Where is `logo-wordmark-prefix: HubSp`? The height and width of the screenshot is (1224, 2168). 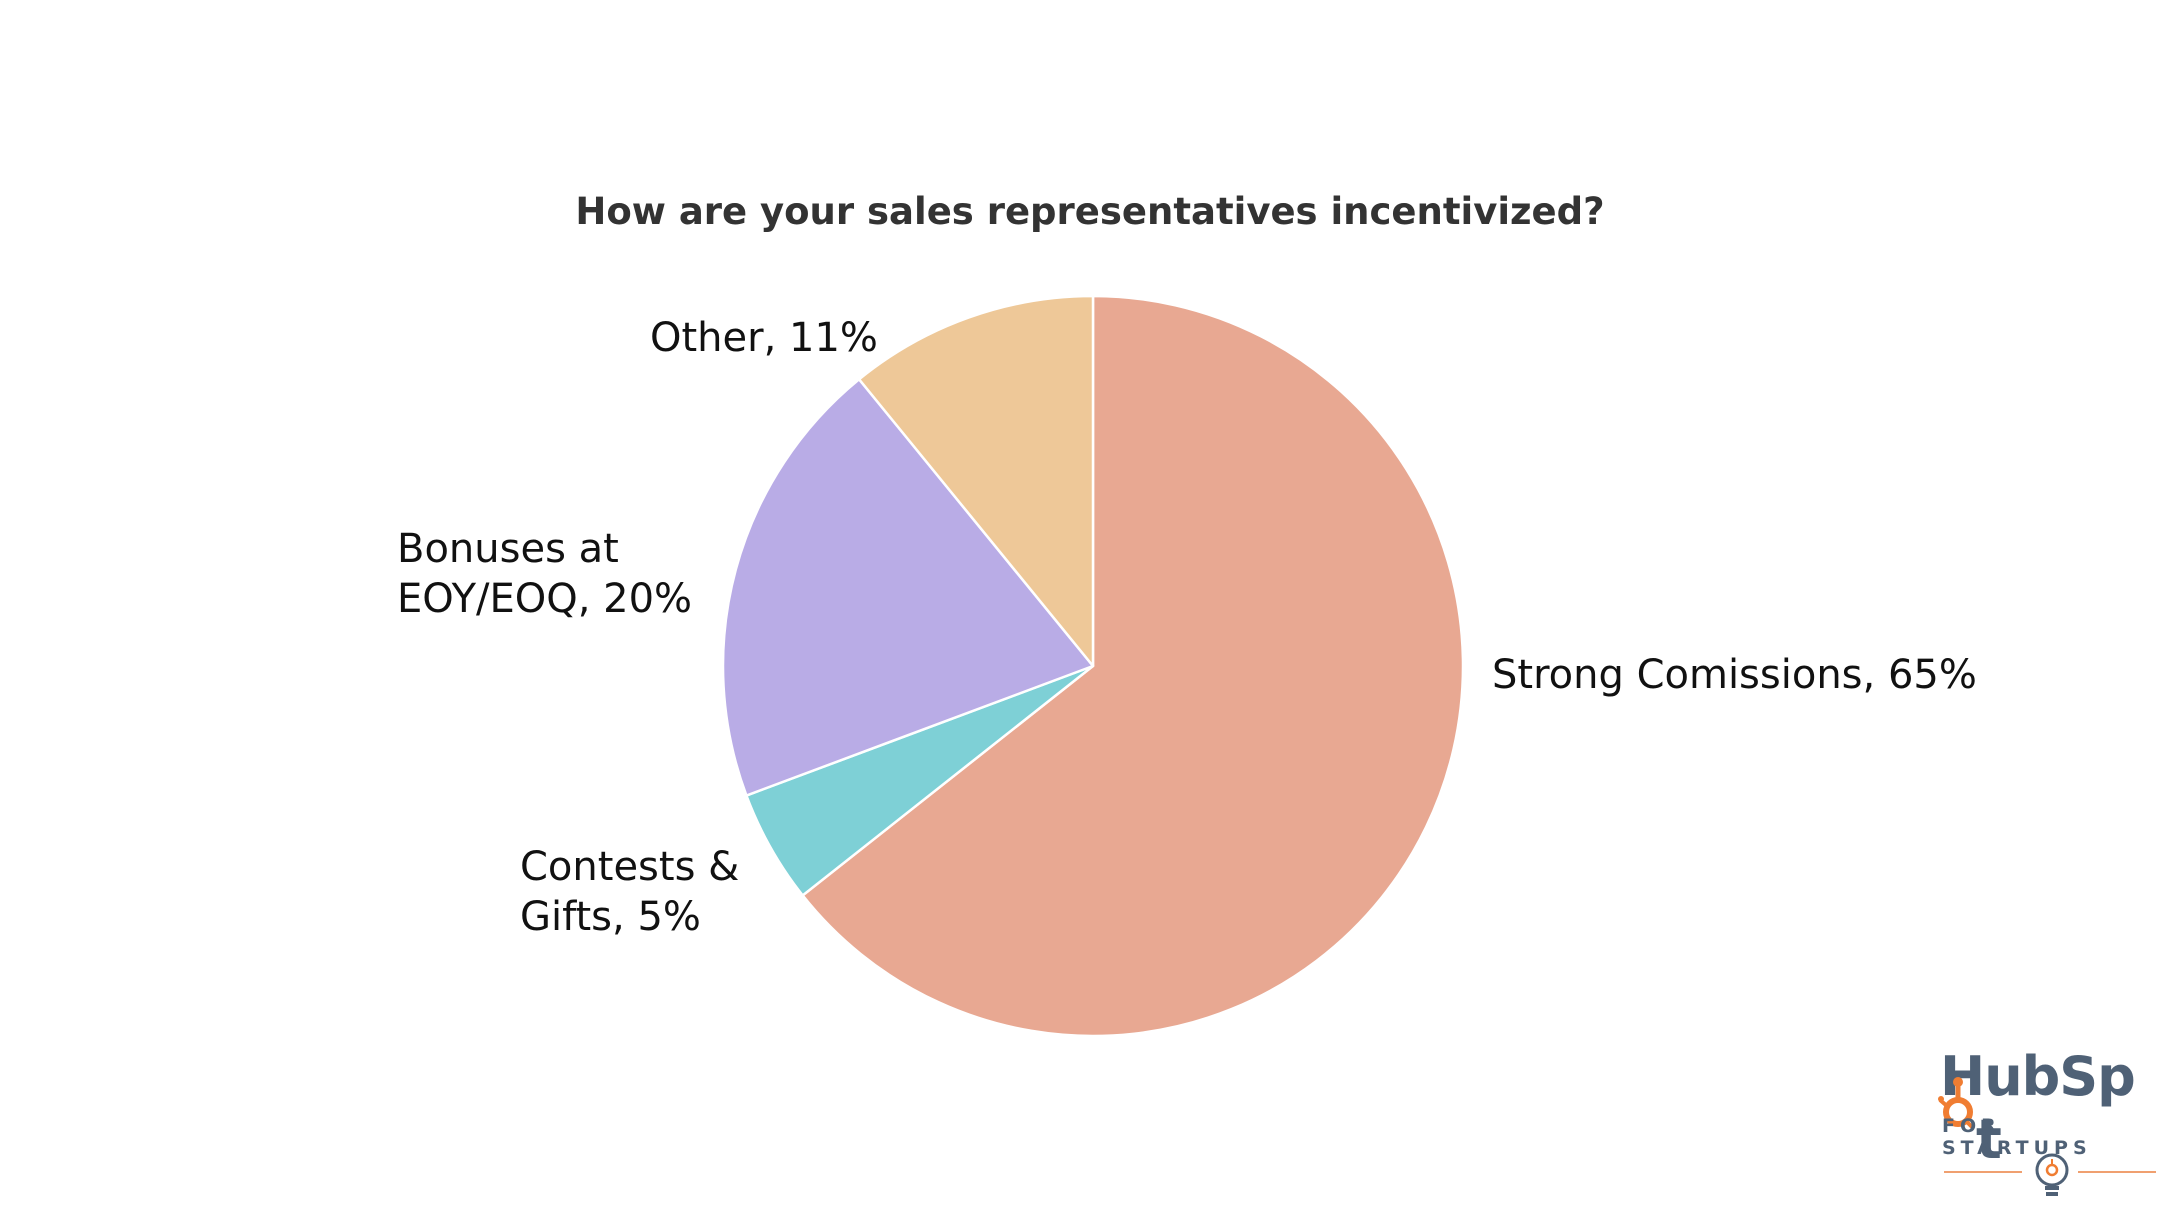
logo-wordmark-prefix: HubSp is located at coordinates (2038, 1076).